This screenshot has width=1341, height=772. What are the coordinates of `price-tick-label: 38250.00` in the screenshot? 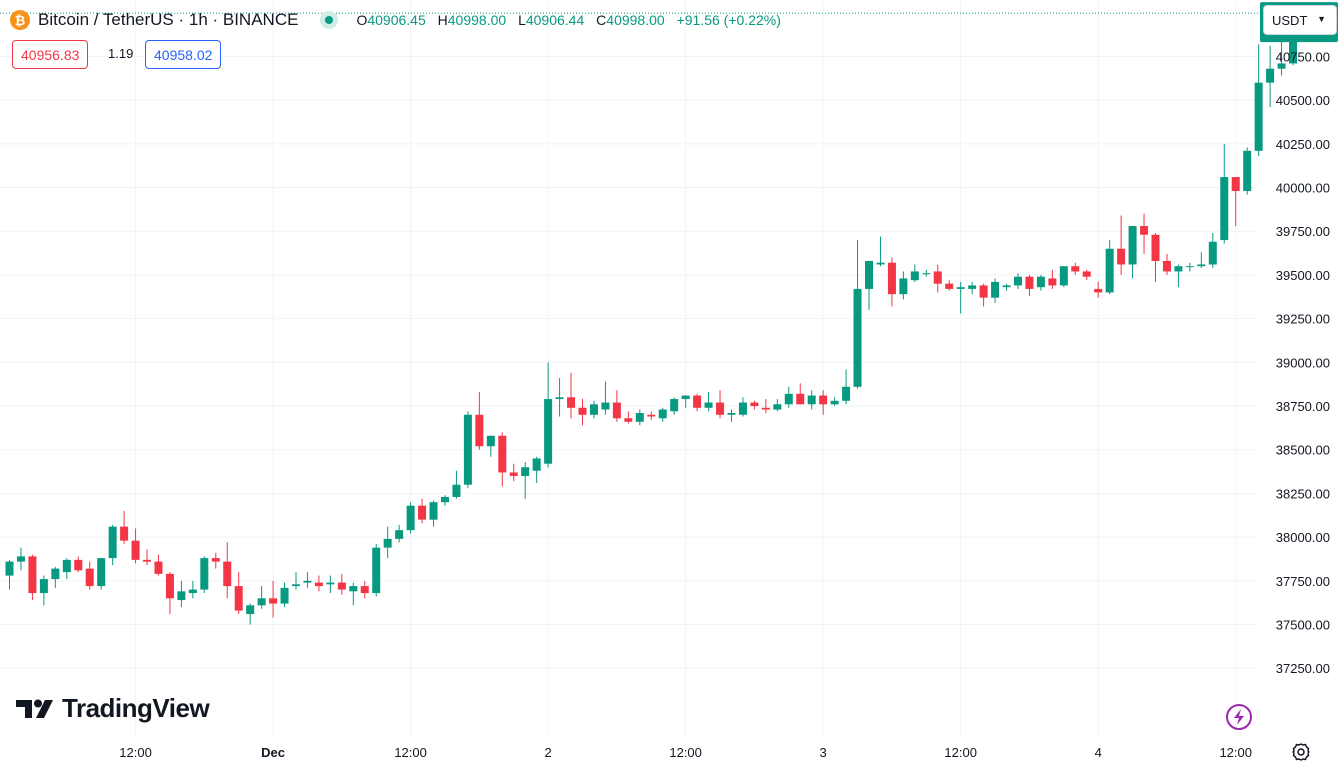 It's located at (1303, 493).